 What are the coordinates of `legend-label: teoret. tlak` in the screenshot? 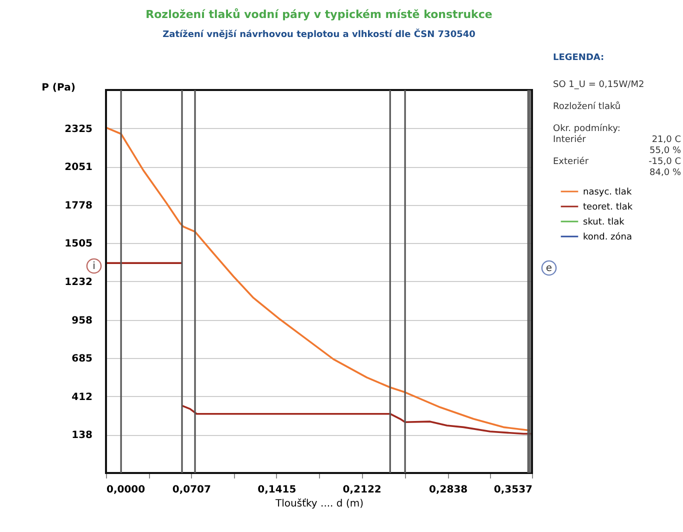 It's located at (608, 207).